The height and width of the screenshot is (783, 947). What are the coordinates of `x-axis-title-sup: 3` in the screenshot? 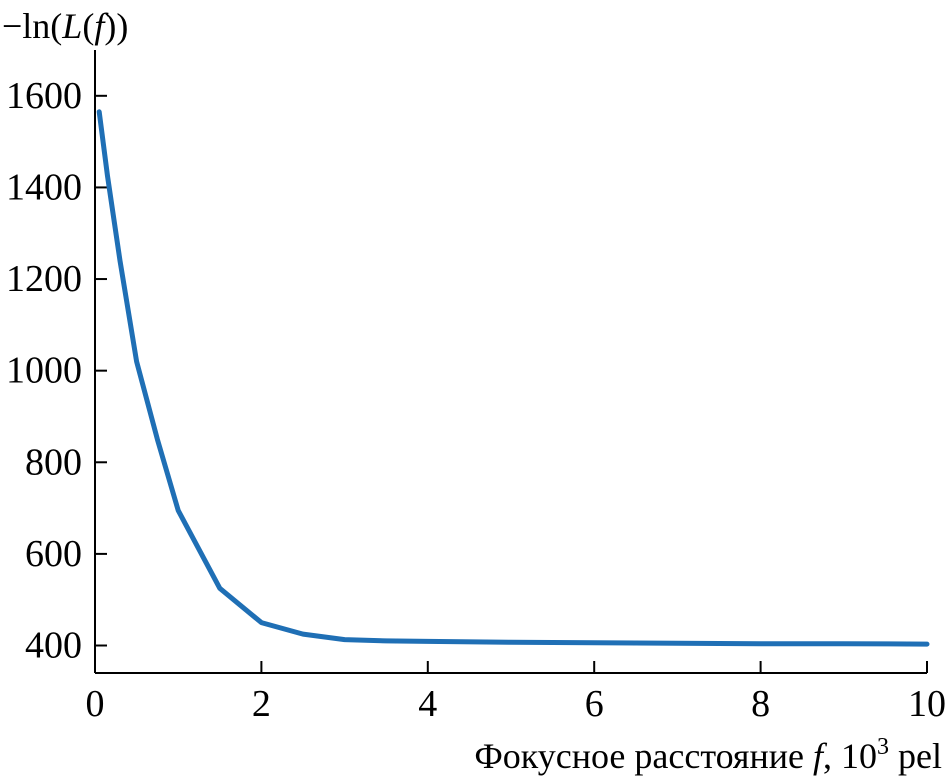 It's located at (883, 747).